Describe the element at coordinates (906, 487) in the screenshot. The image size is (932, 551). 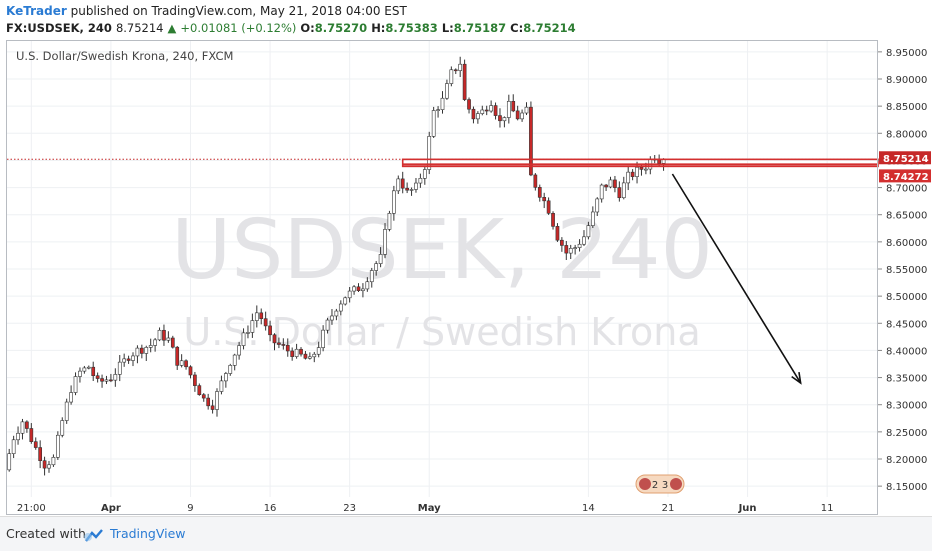
I see `price-tick-label: 8.15000` at that location.